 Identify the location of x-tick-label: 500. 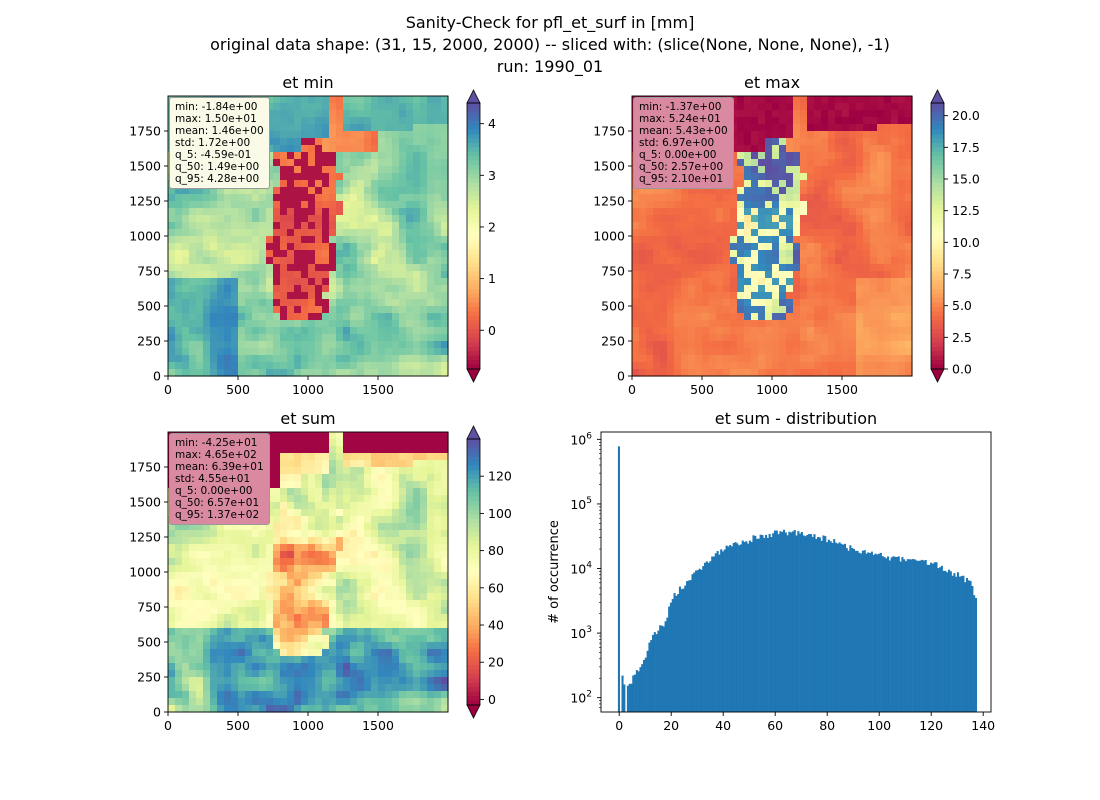
(702, 389).